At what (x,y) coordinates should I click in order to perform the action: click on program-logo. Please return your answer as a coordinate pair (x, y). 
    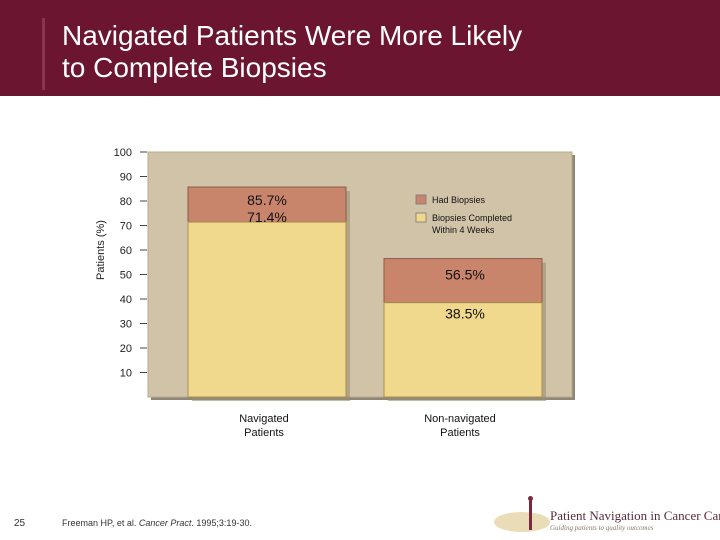
    Looking at the image, I should click on (522, 514).